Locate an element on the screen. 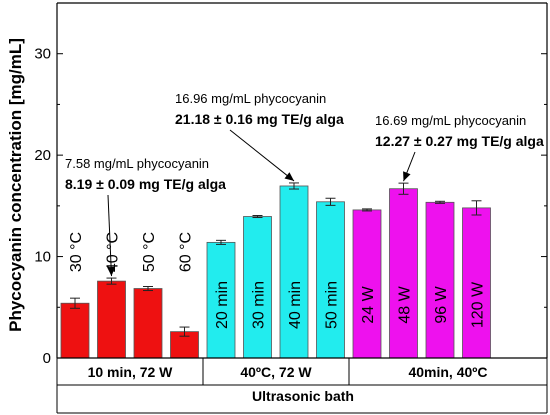 Image resolution: width=550 pixels, height=415 pixels. bar-label: 30 min is located at coordinates (259, 305).